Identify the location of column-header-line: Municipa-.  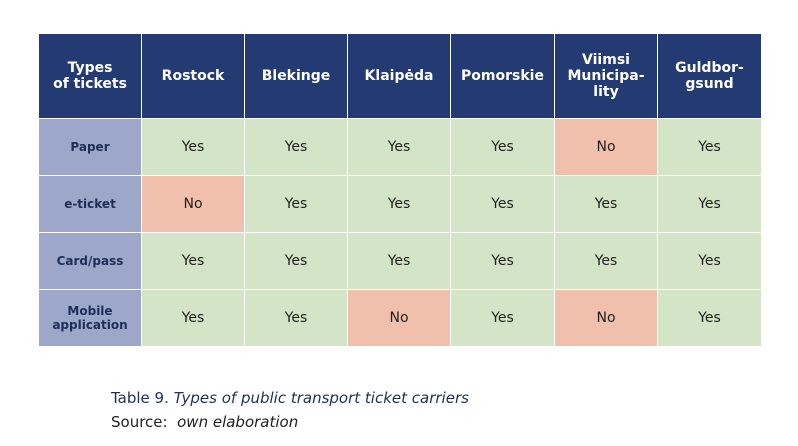
(606, 76).